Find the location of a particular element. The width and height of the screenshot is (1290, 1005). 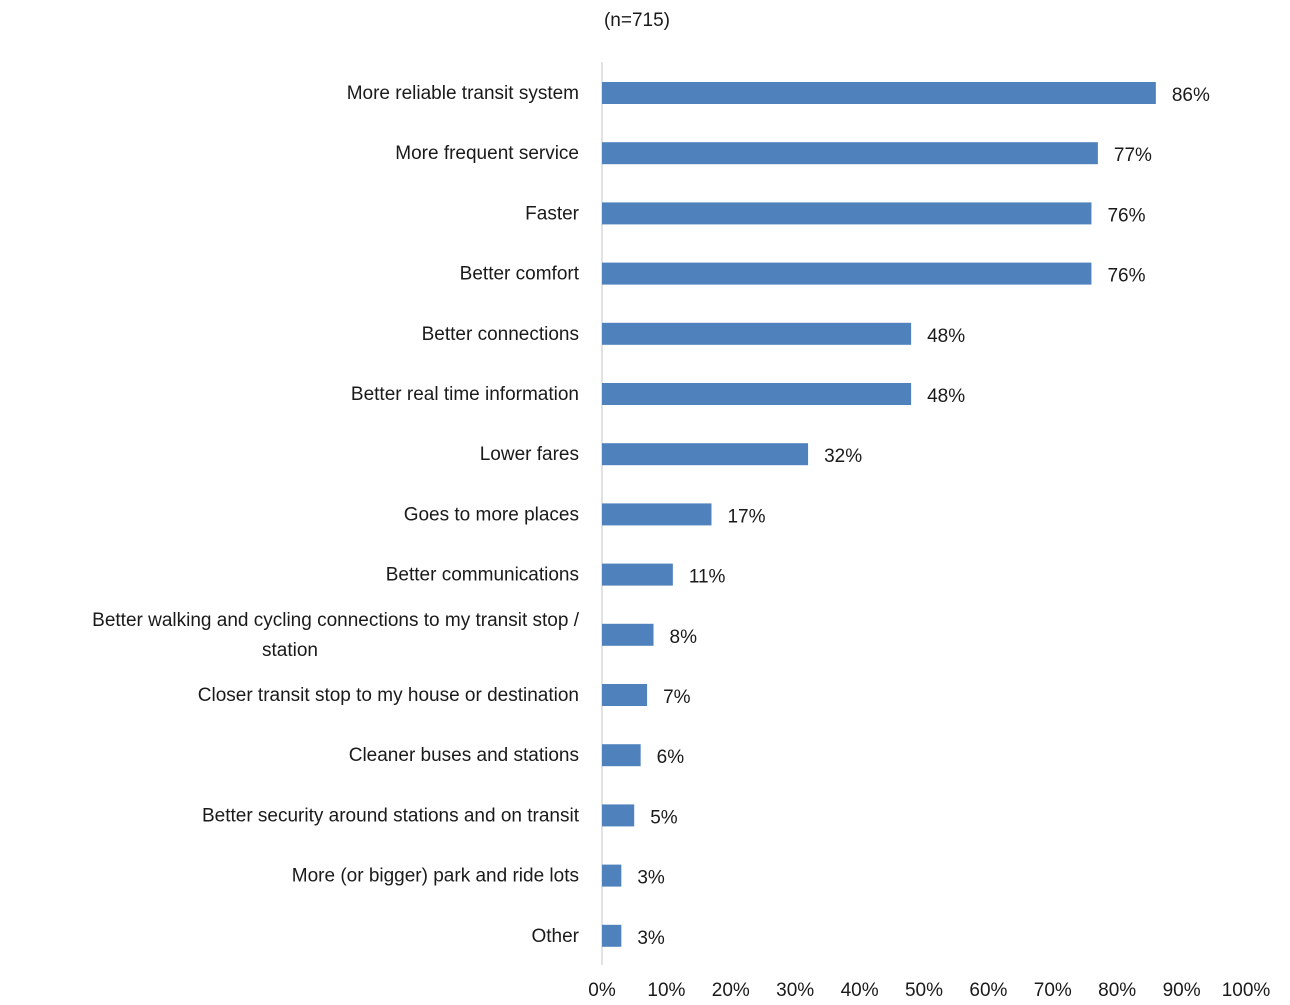

category-label-line: Cleaner buses and stations is located at coordinates (464, 755).